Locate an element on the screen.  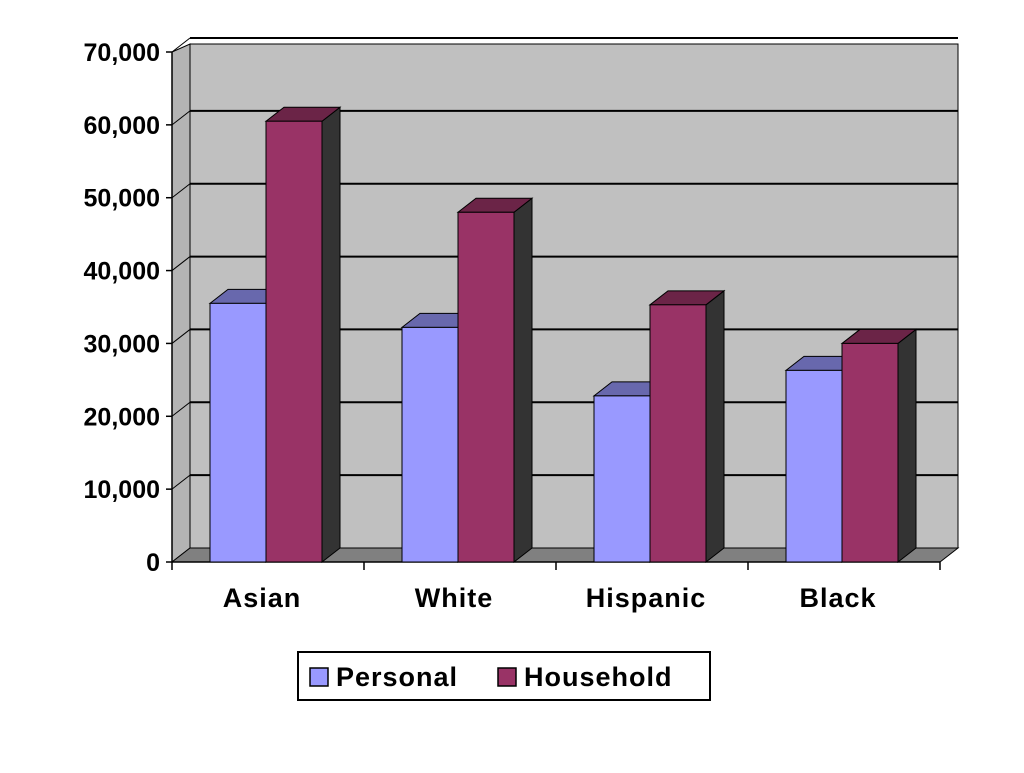
bar-household-asian is located at coordinates (294, 341).